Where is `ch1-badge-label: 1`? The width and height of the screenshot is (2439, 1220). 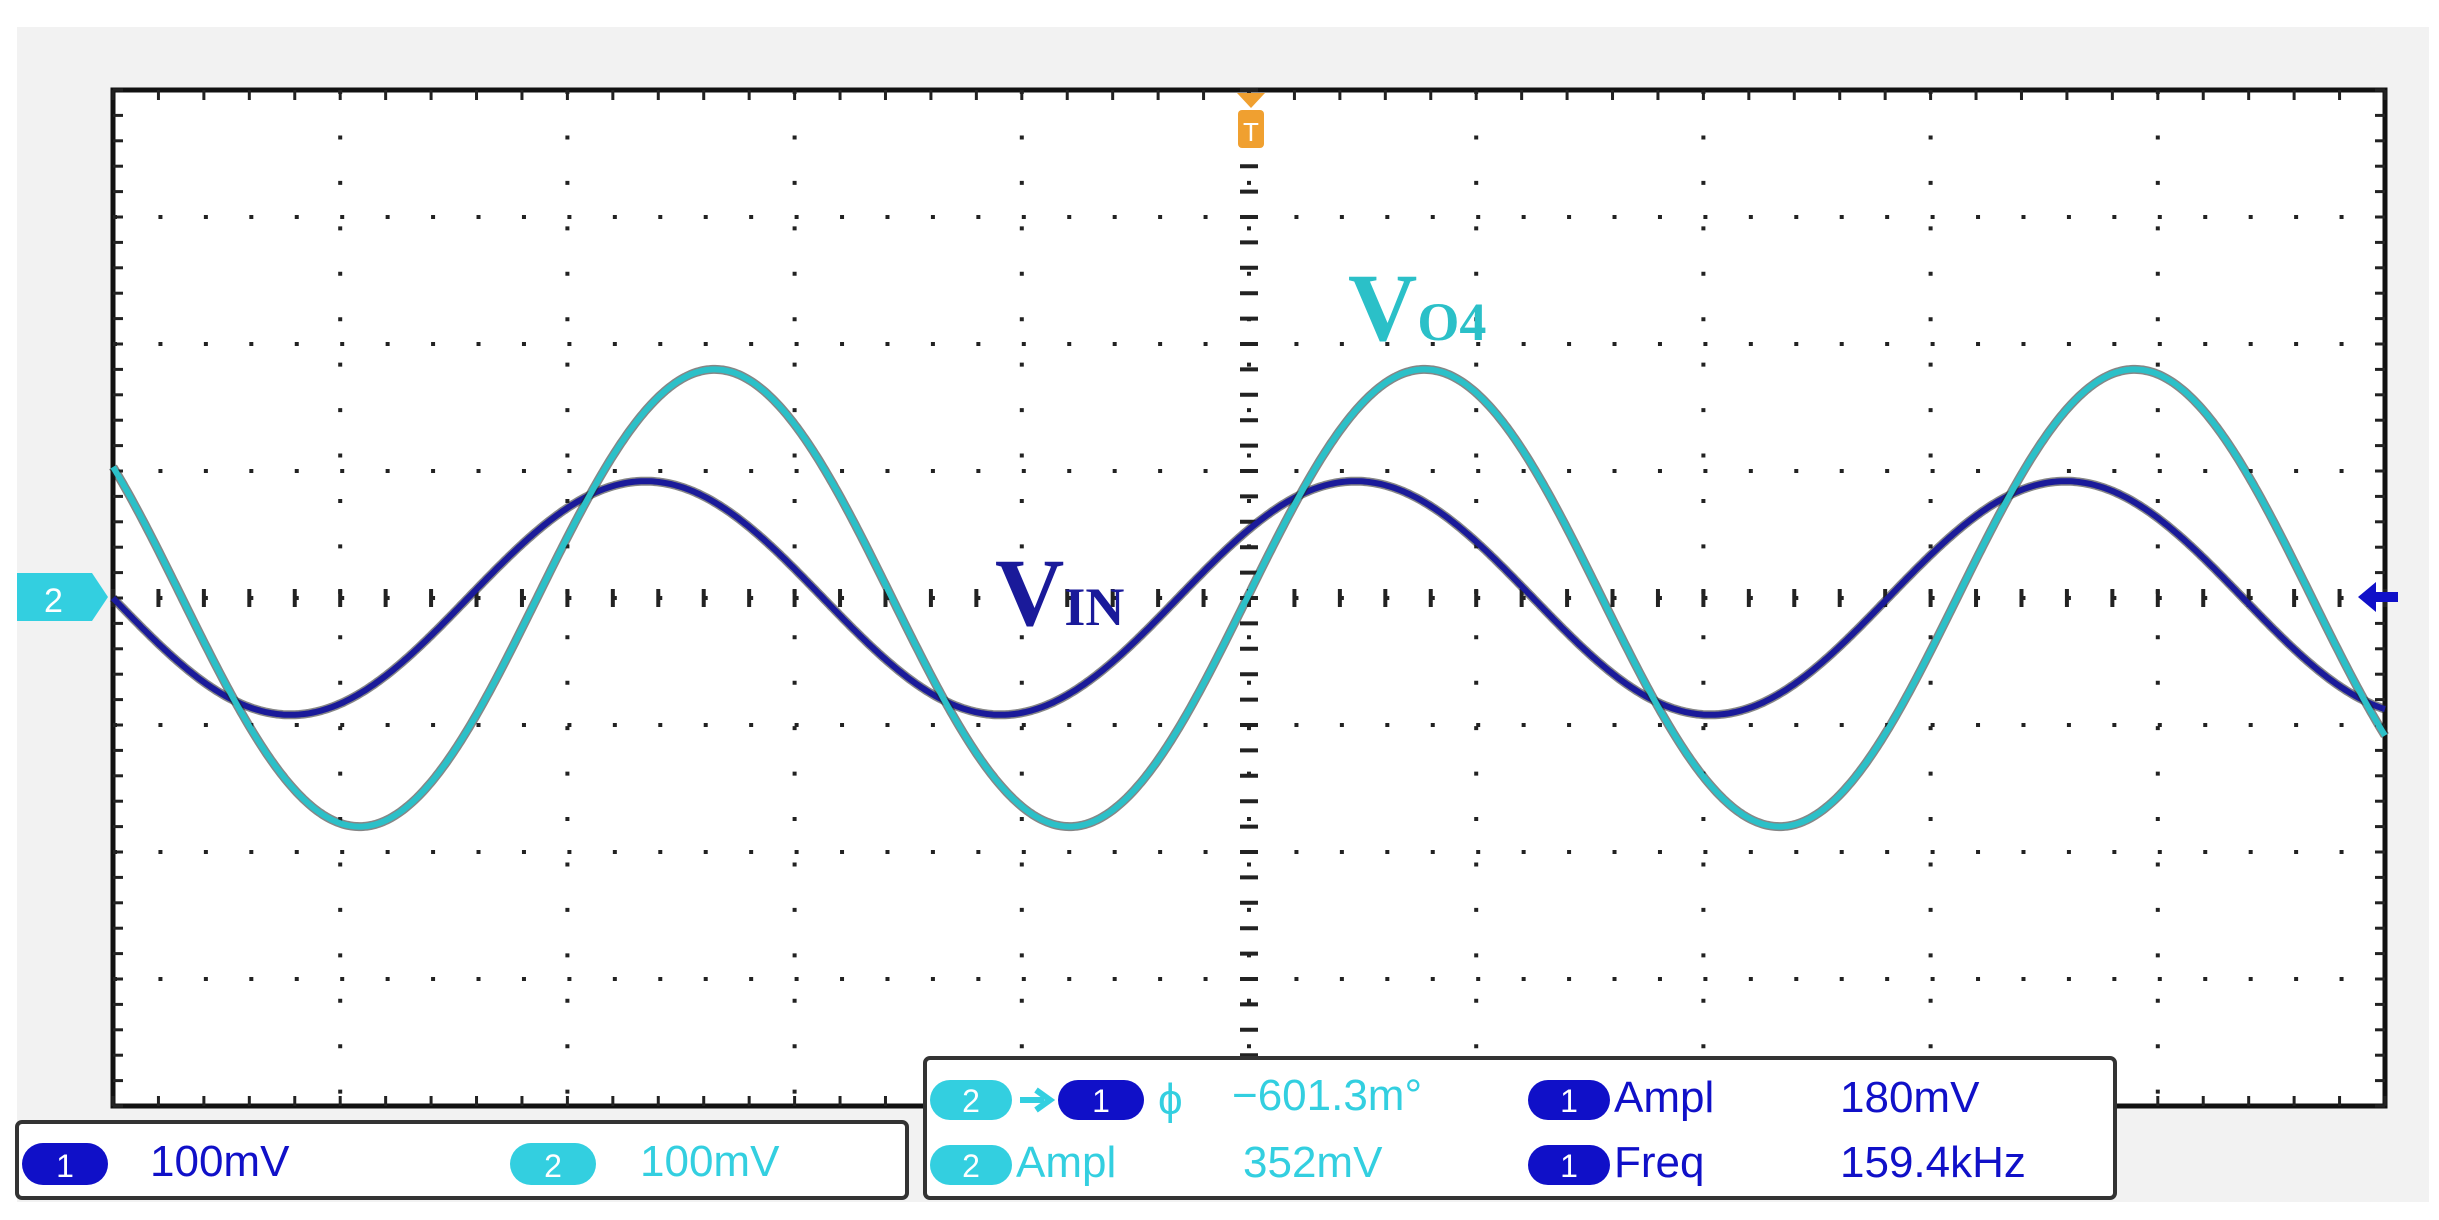
ch1-badge-label: 1 is located at coordinates (65, 1166).